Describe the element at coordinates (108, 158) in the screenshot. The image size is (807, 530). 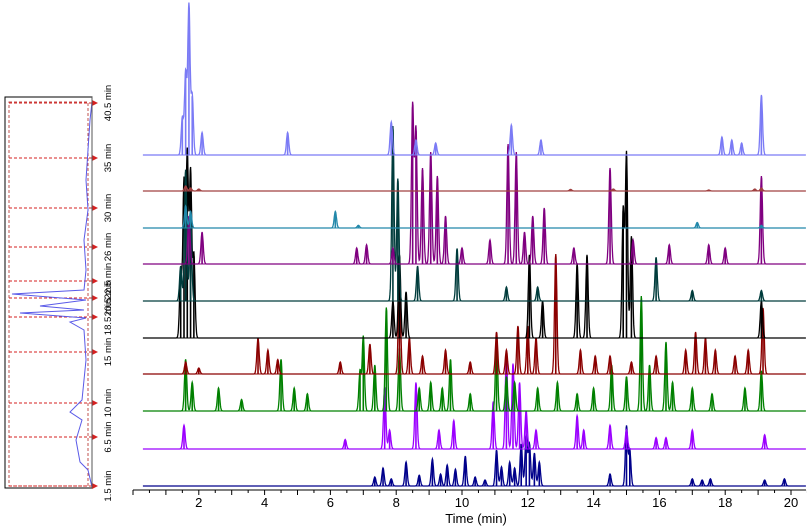
I see `fraction-label: 35 min` at that location.